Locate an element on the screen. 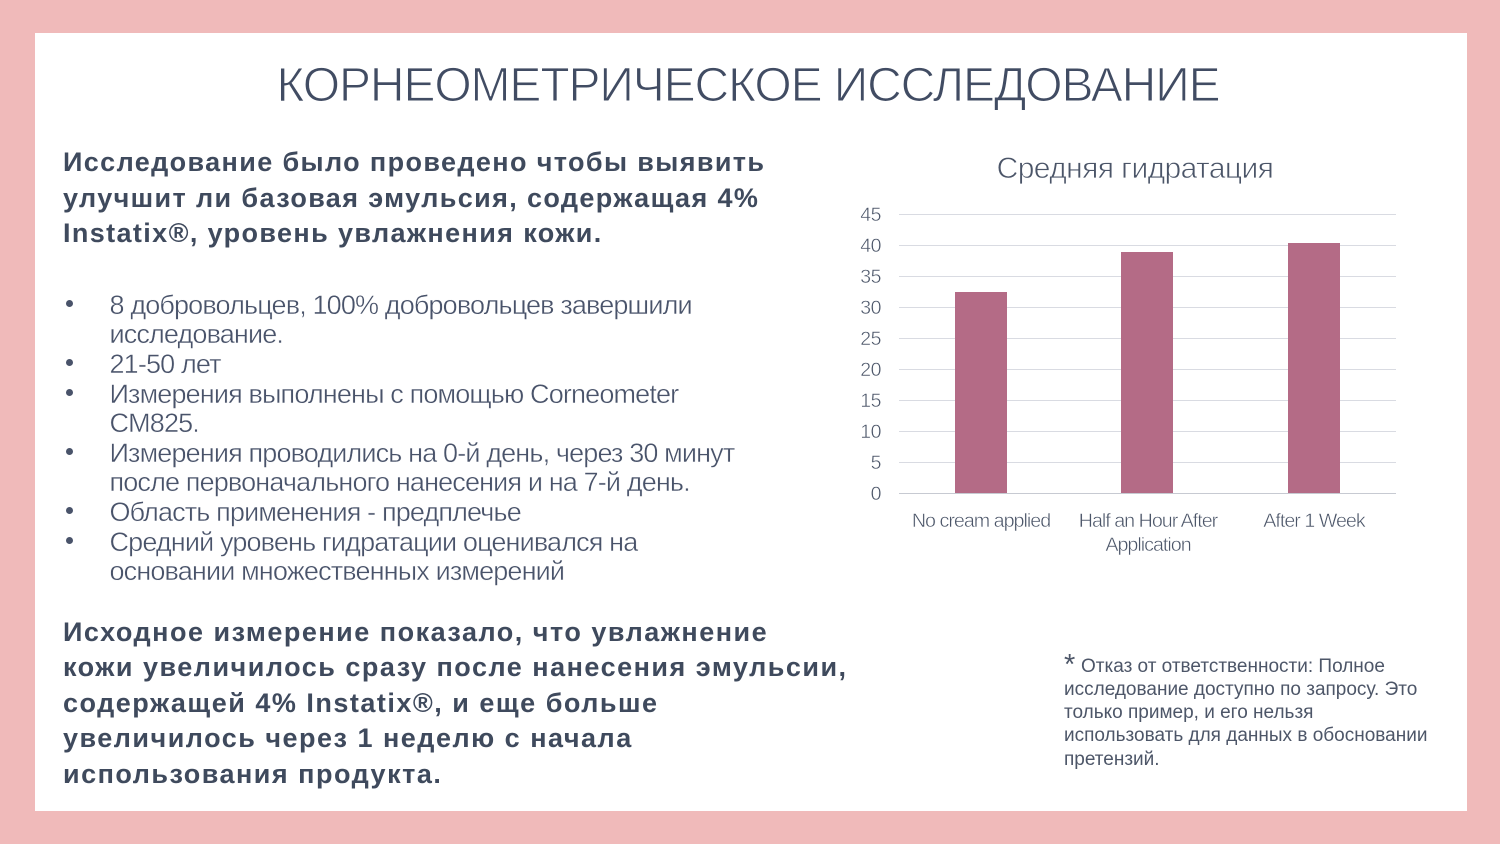 This screenshot has height=844, width=1500. svg-text: 25 is located at coordinates (870, 339).